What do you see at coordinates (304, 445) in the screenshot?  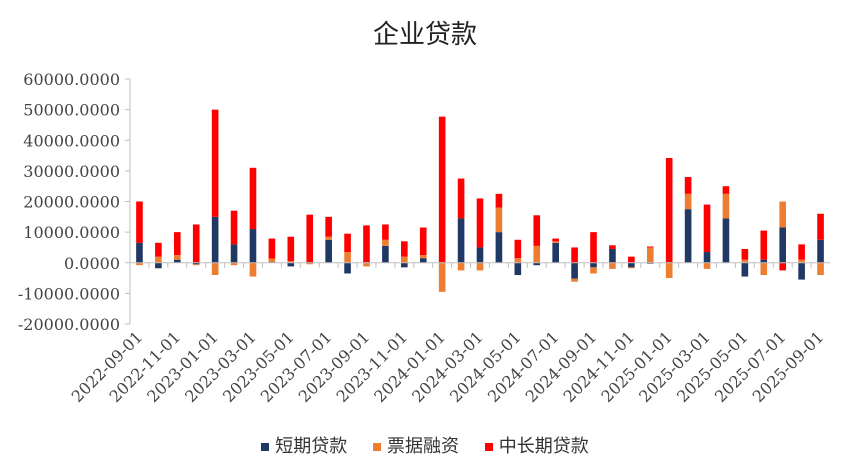 I see `legend-item-short-term: 短期贷款` at bounding box center [304, 445].